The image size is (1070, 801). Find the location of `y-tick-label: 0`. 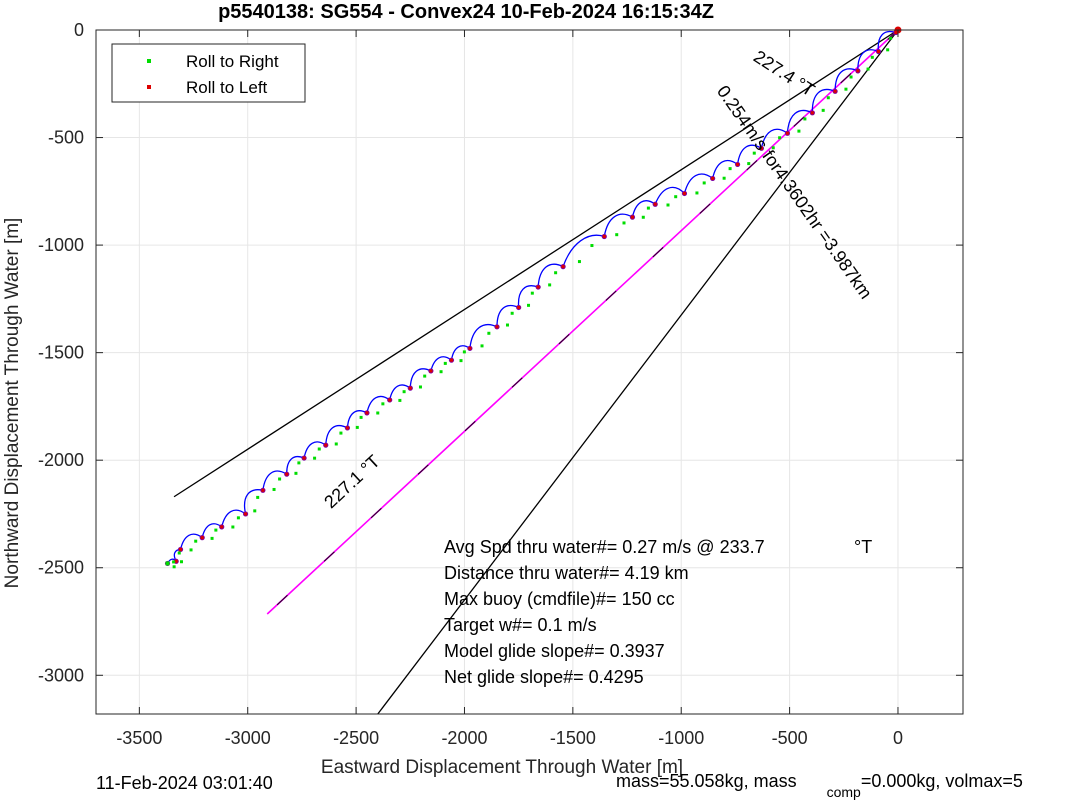

y-tick-label: 0 is located at coordinates (79, 30).